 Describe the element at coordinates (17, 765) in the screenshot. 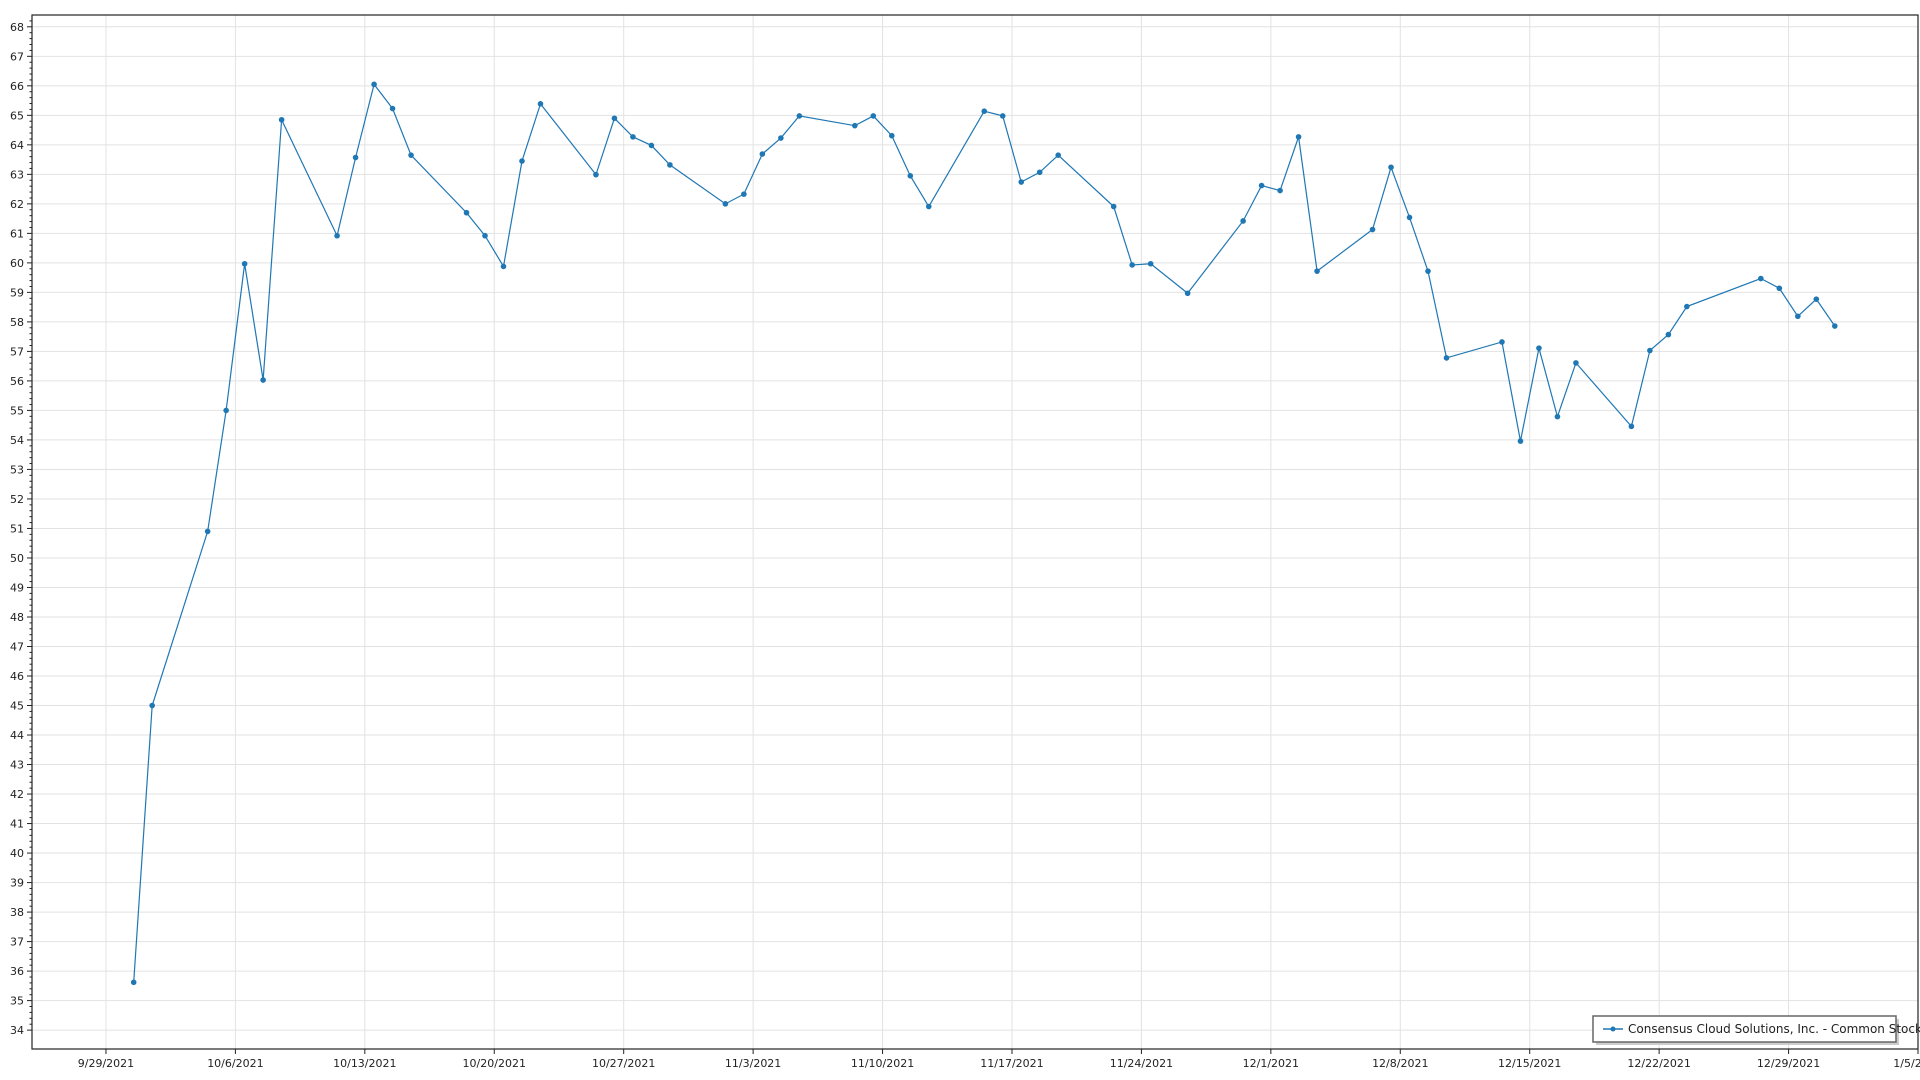

I see `y-tick-label: 43` at that location.